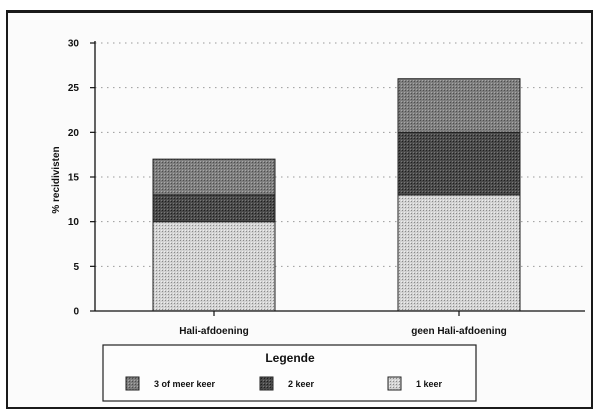  What do you see at coordinates (429, 384) in the screenshot?
I see `legend-entry-1-keer: 1 keer` at bounding box center [429, 384].